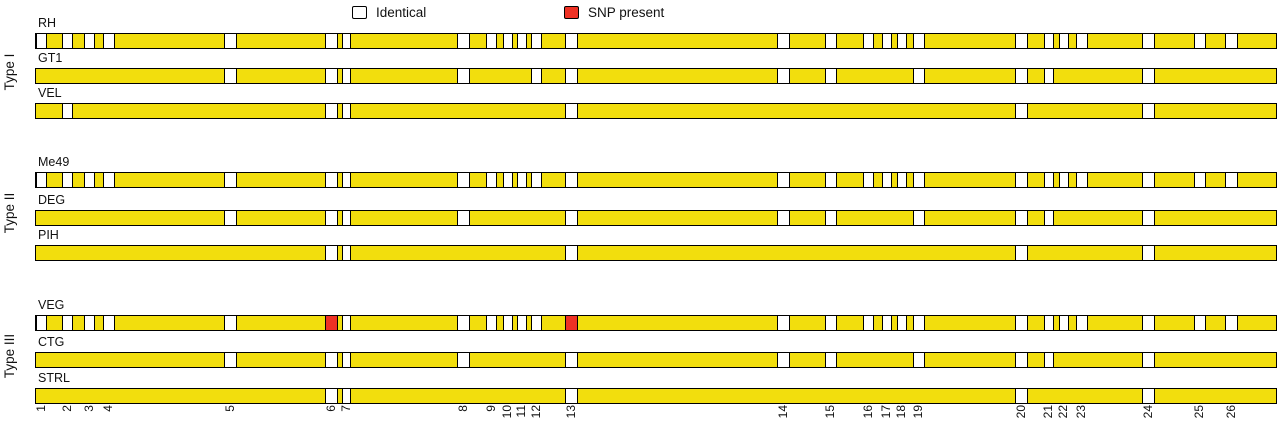  Describe the element at coordinates (389, 12) in the screenshot. I see `legend-item-identical: Identical` at that location.